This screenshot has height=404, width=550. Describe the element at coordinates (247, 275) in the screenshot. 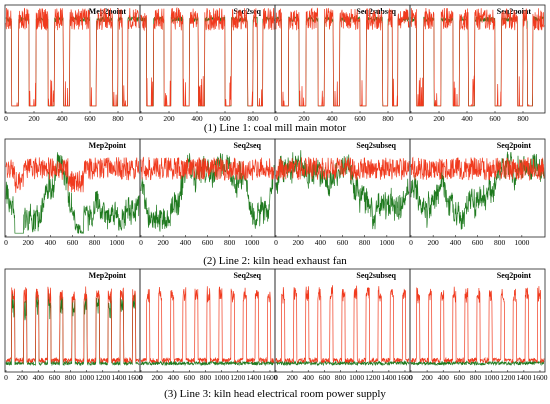

I see `panel-title-r3-p2: Seq2seq` at that location.